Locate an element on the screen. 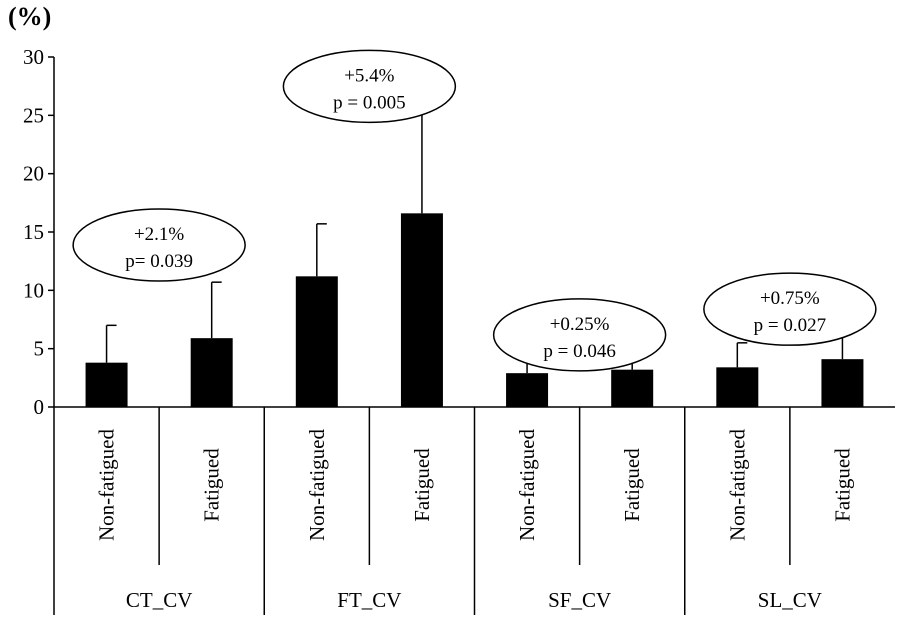 The width and height of the screenshot is (900, 619). annotation-pvalue: p= 0.039 is located at coordinates (159, 261).